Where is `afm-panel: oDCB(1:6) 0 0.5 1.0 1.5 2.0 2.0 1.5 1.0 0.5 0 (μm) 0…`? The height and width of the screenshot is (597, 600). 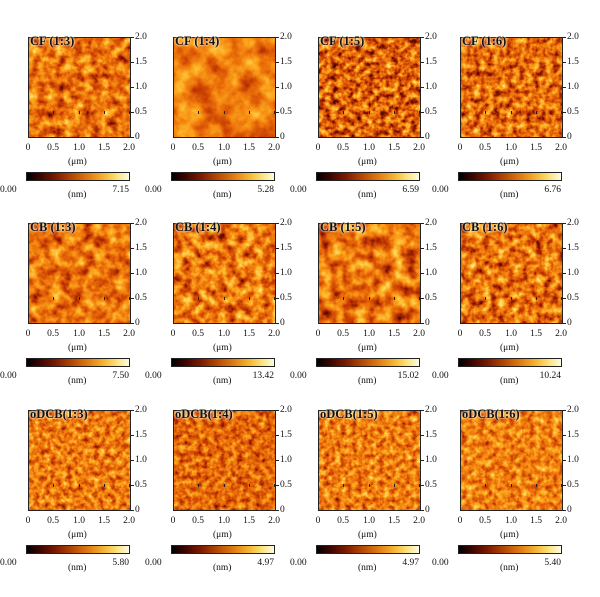 afm-panel: oDCB(1:6) 0 0.5 1.0 1.5 2.0 2.0 1.5 1.0 0.5 0 (μm) 0… is located at coordinates (505, 479).